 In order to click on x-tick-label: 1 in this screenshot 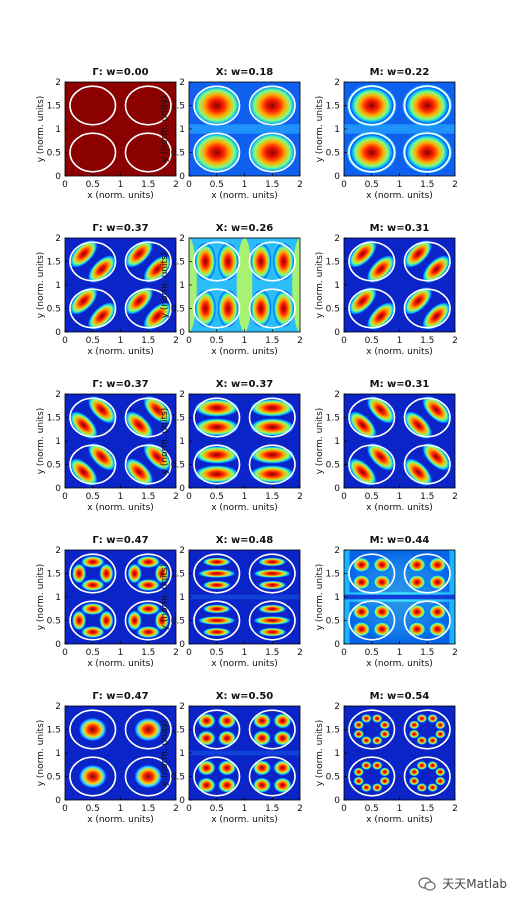, I will do `click(245, 497)`.